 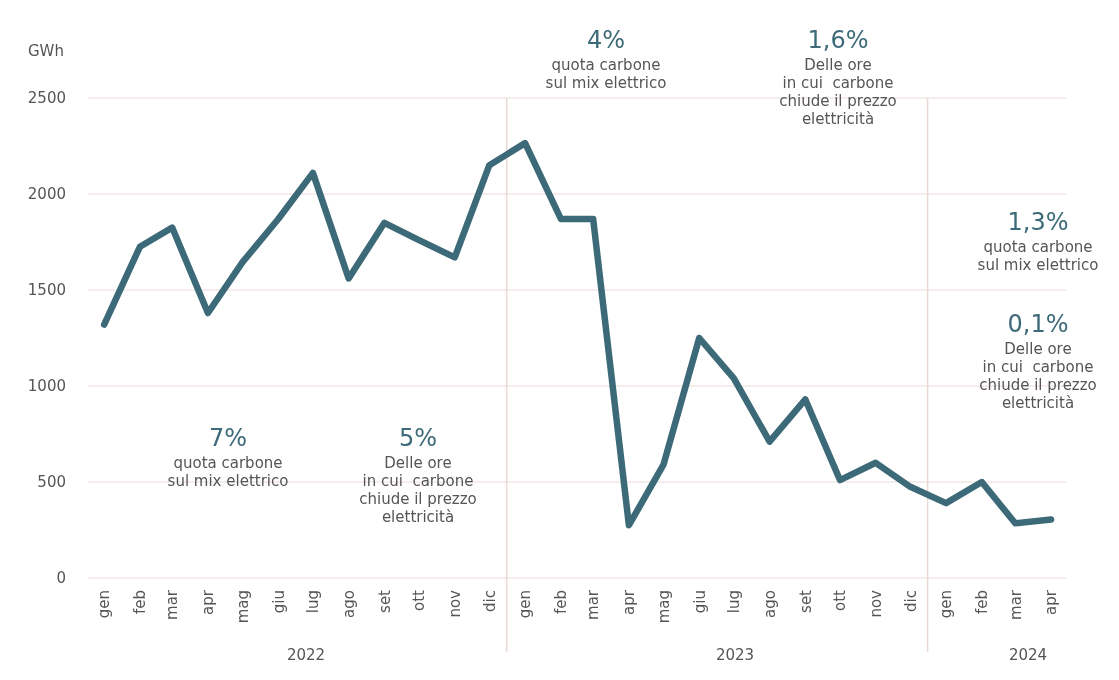 I want to click on annotation: 7% quota carbone sul mix elettrico, so click(x=228, y=457).